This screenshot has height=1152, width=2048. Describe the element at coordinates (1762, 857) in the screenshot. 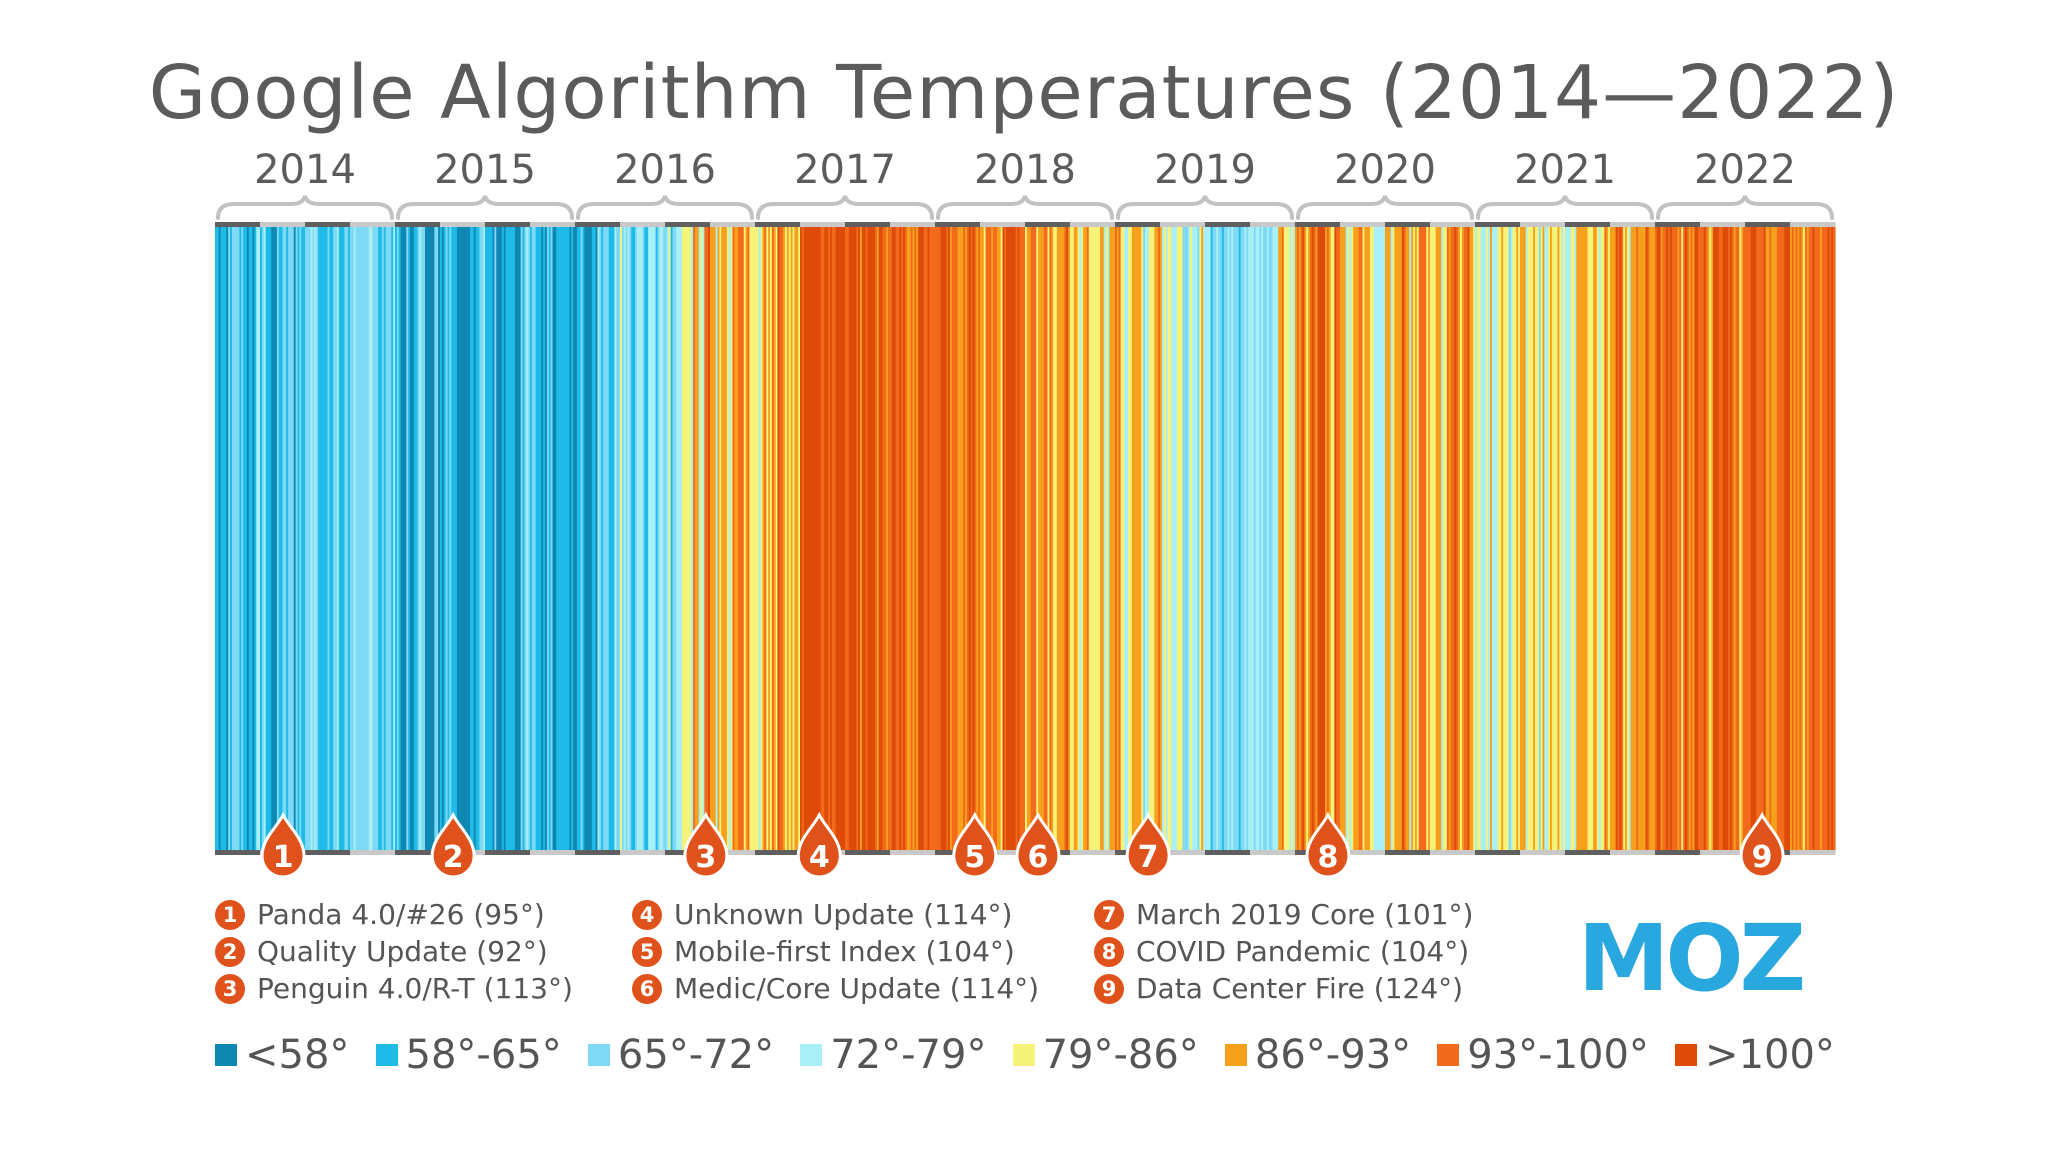

I see `event-marker-number: 9` at that location.